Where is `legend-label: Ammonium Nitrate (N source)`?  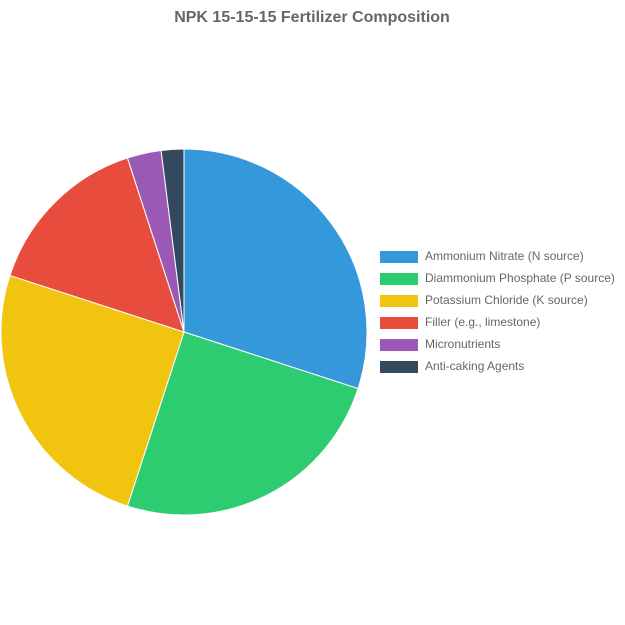 legend-label: Ammonium Nitrate (N source) is located at coordinates (504, 256).